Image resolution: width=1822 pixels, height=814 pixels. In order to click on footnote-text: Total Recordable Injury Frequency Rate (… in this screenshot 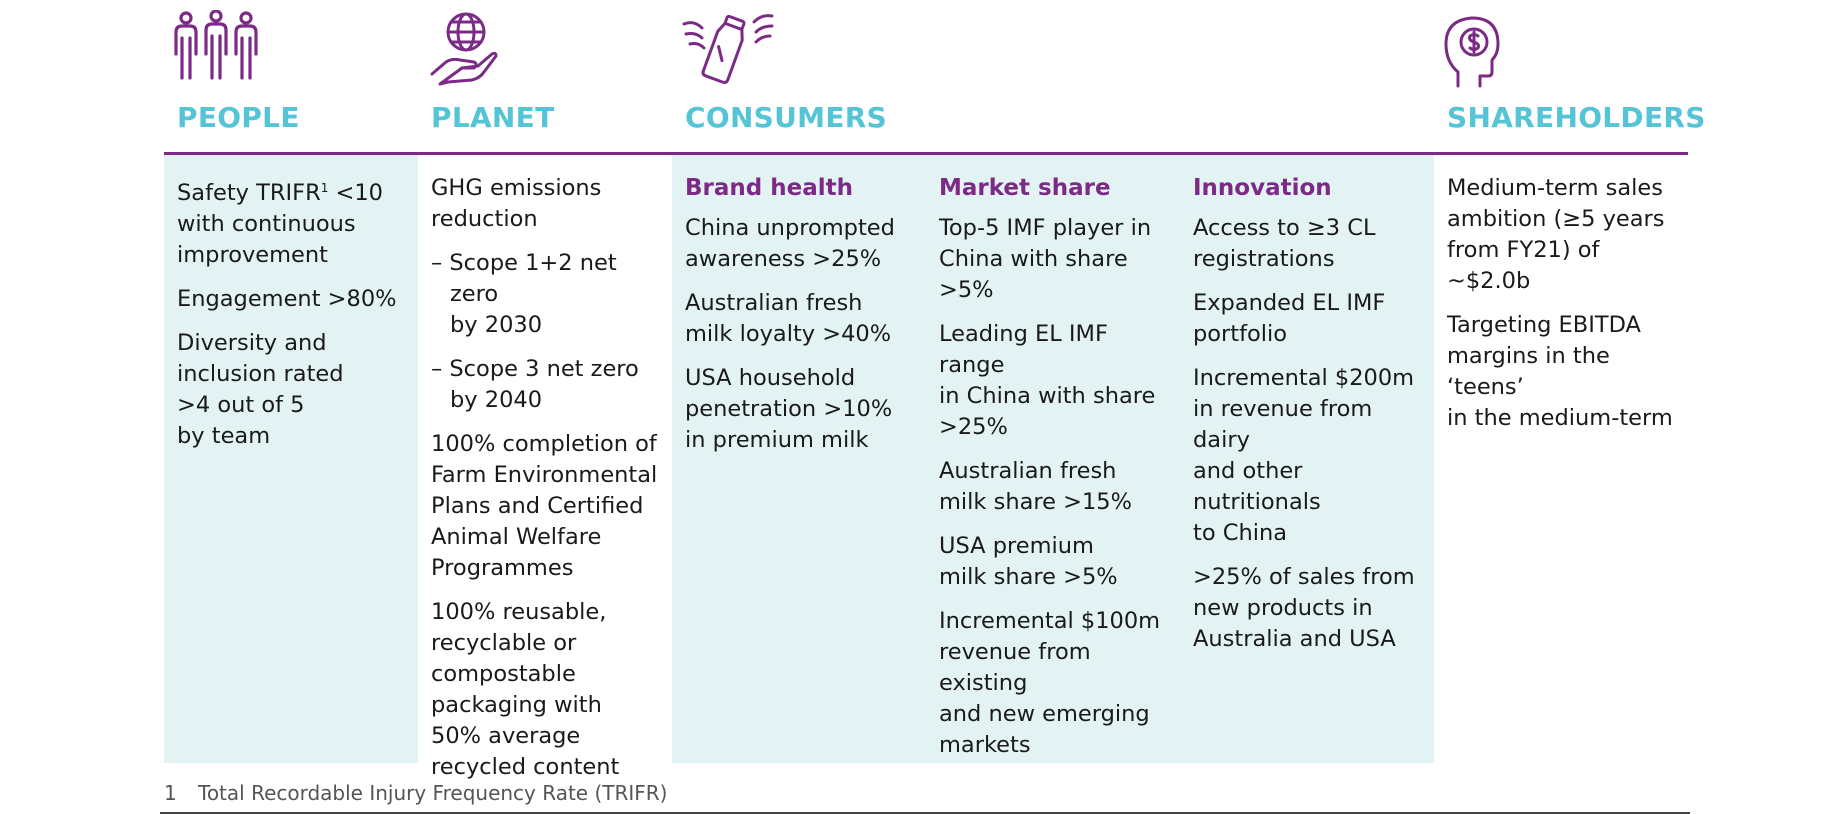, I will do `click(433, 793)`.